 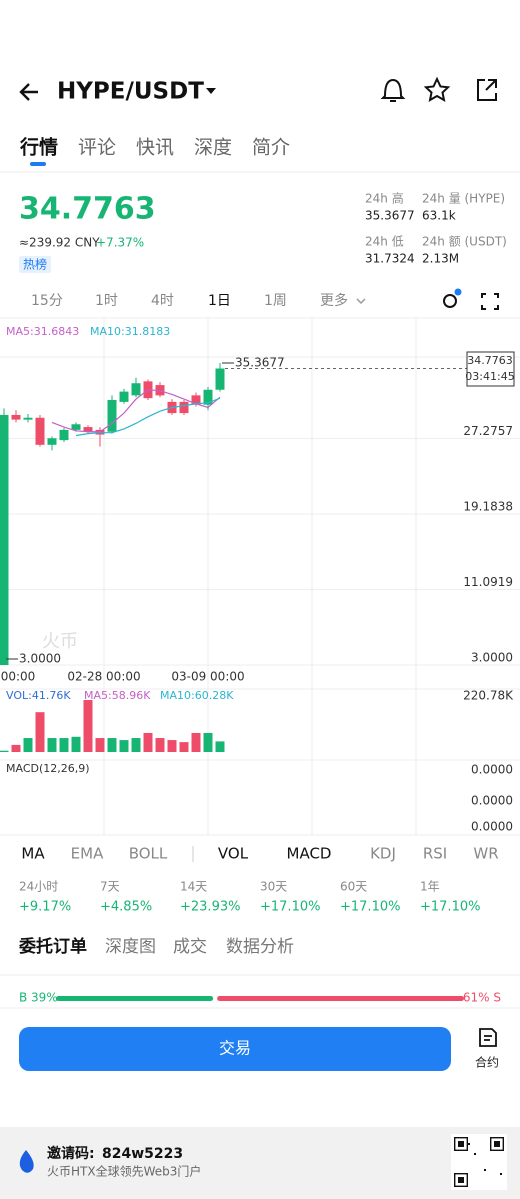 What do you see at coordinates (28, 92) in the screenshot?
I see `back-icon` at bounding box center [28, 92].